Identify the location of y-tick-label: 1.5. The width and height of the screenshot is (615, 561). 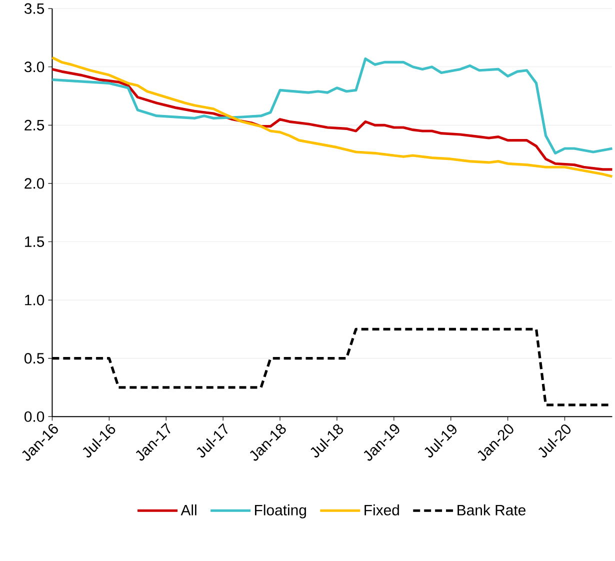
(34, 241).